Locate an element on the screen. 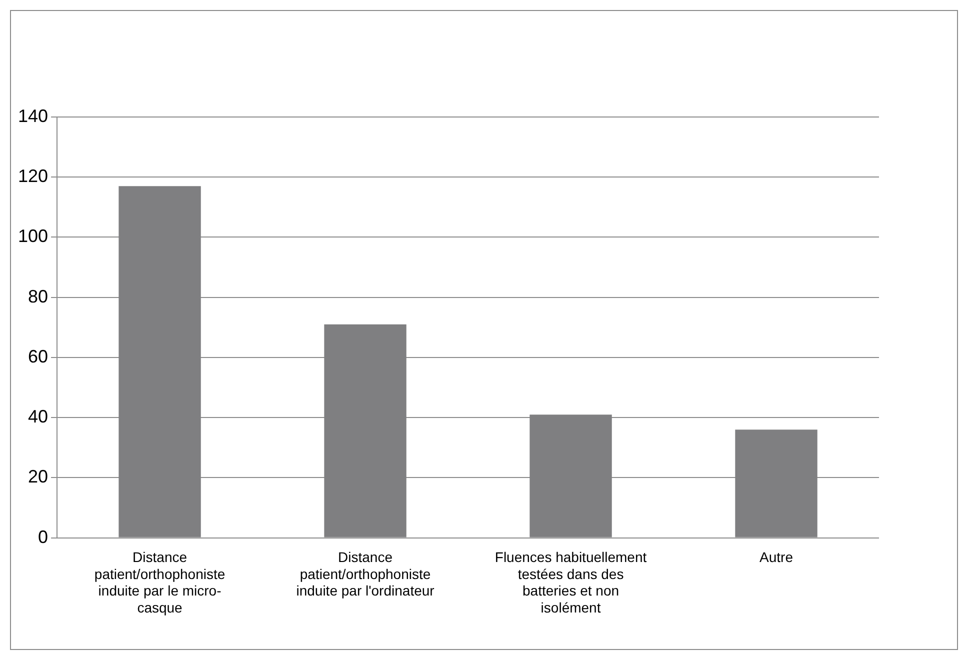  y-tick-label: 20 is located at coordinates (38, 476).